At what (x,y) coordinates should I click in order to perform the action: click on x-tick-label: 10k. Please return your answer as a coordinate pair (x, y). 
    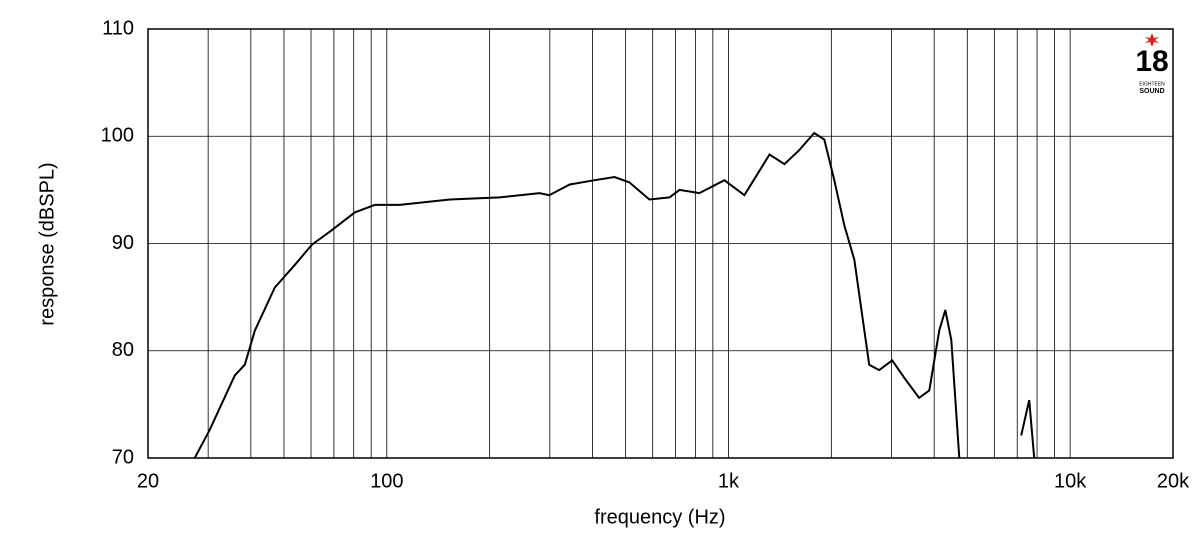
    Looking at the image, I should click on (1070, 481).